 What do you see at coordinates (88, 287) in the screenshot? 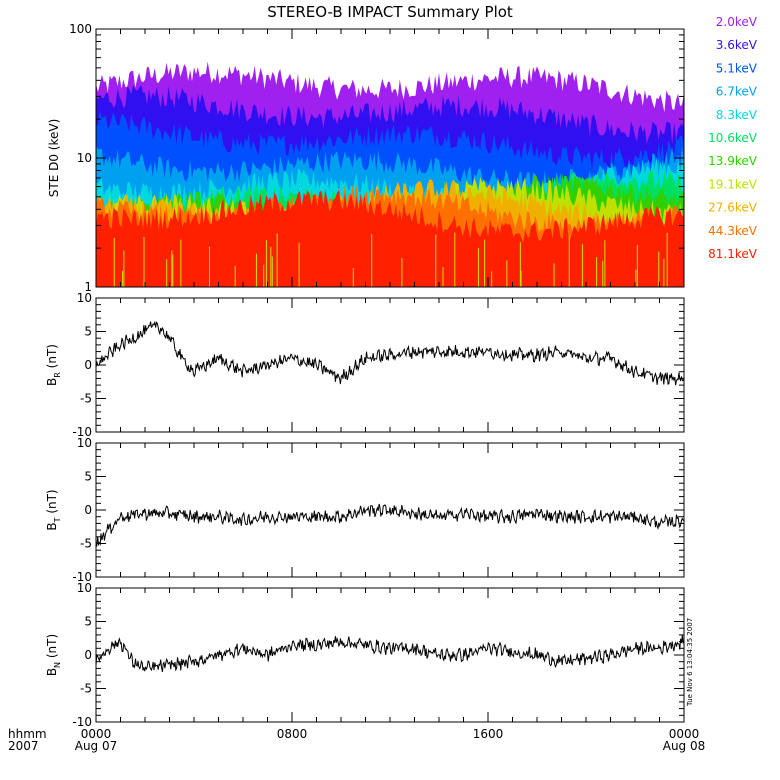
I see `y-tick-label: 1` at bounding box center [88, 287].